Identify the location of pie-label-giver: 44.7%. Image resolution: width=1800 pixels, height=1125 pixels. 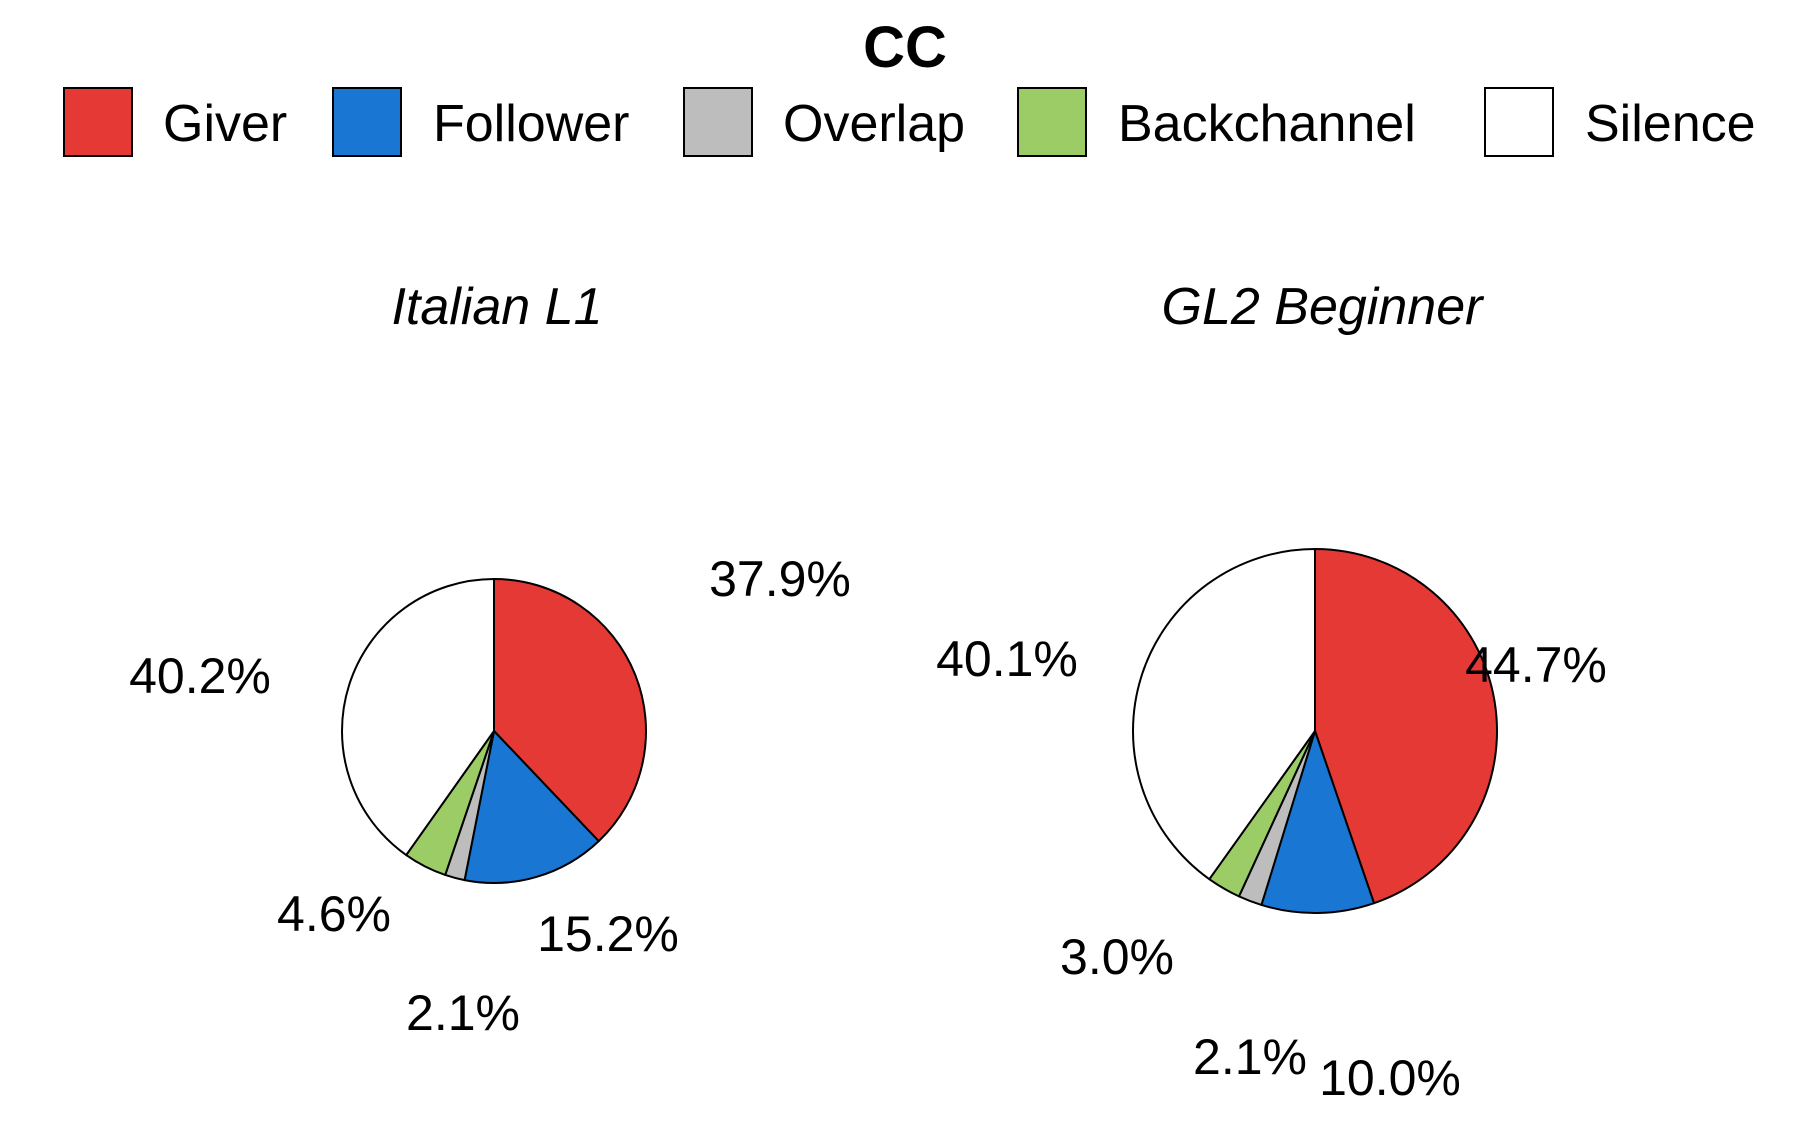
(1536, 665).